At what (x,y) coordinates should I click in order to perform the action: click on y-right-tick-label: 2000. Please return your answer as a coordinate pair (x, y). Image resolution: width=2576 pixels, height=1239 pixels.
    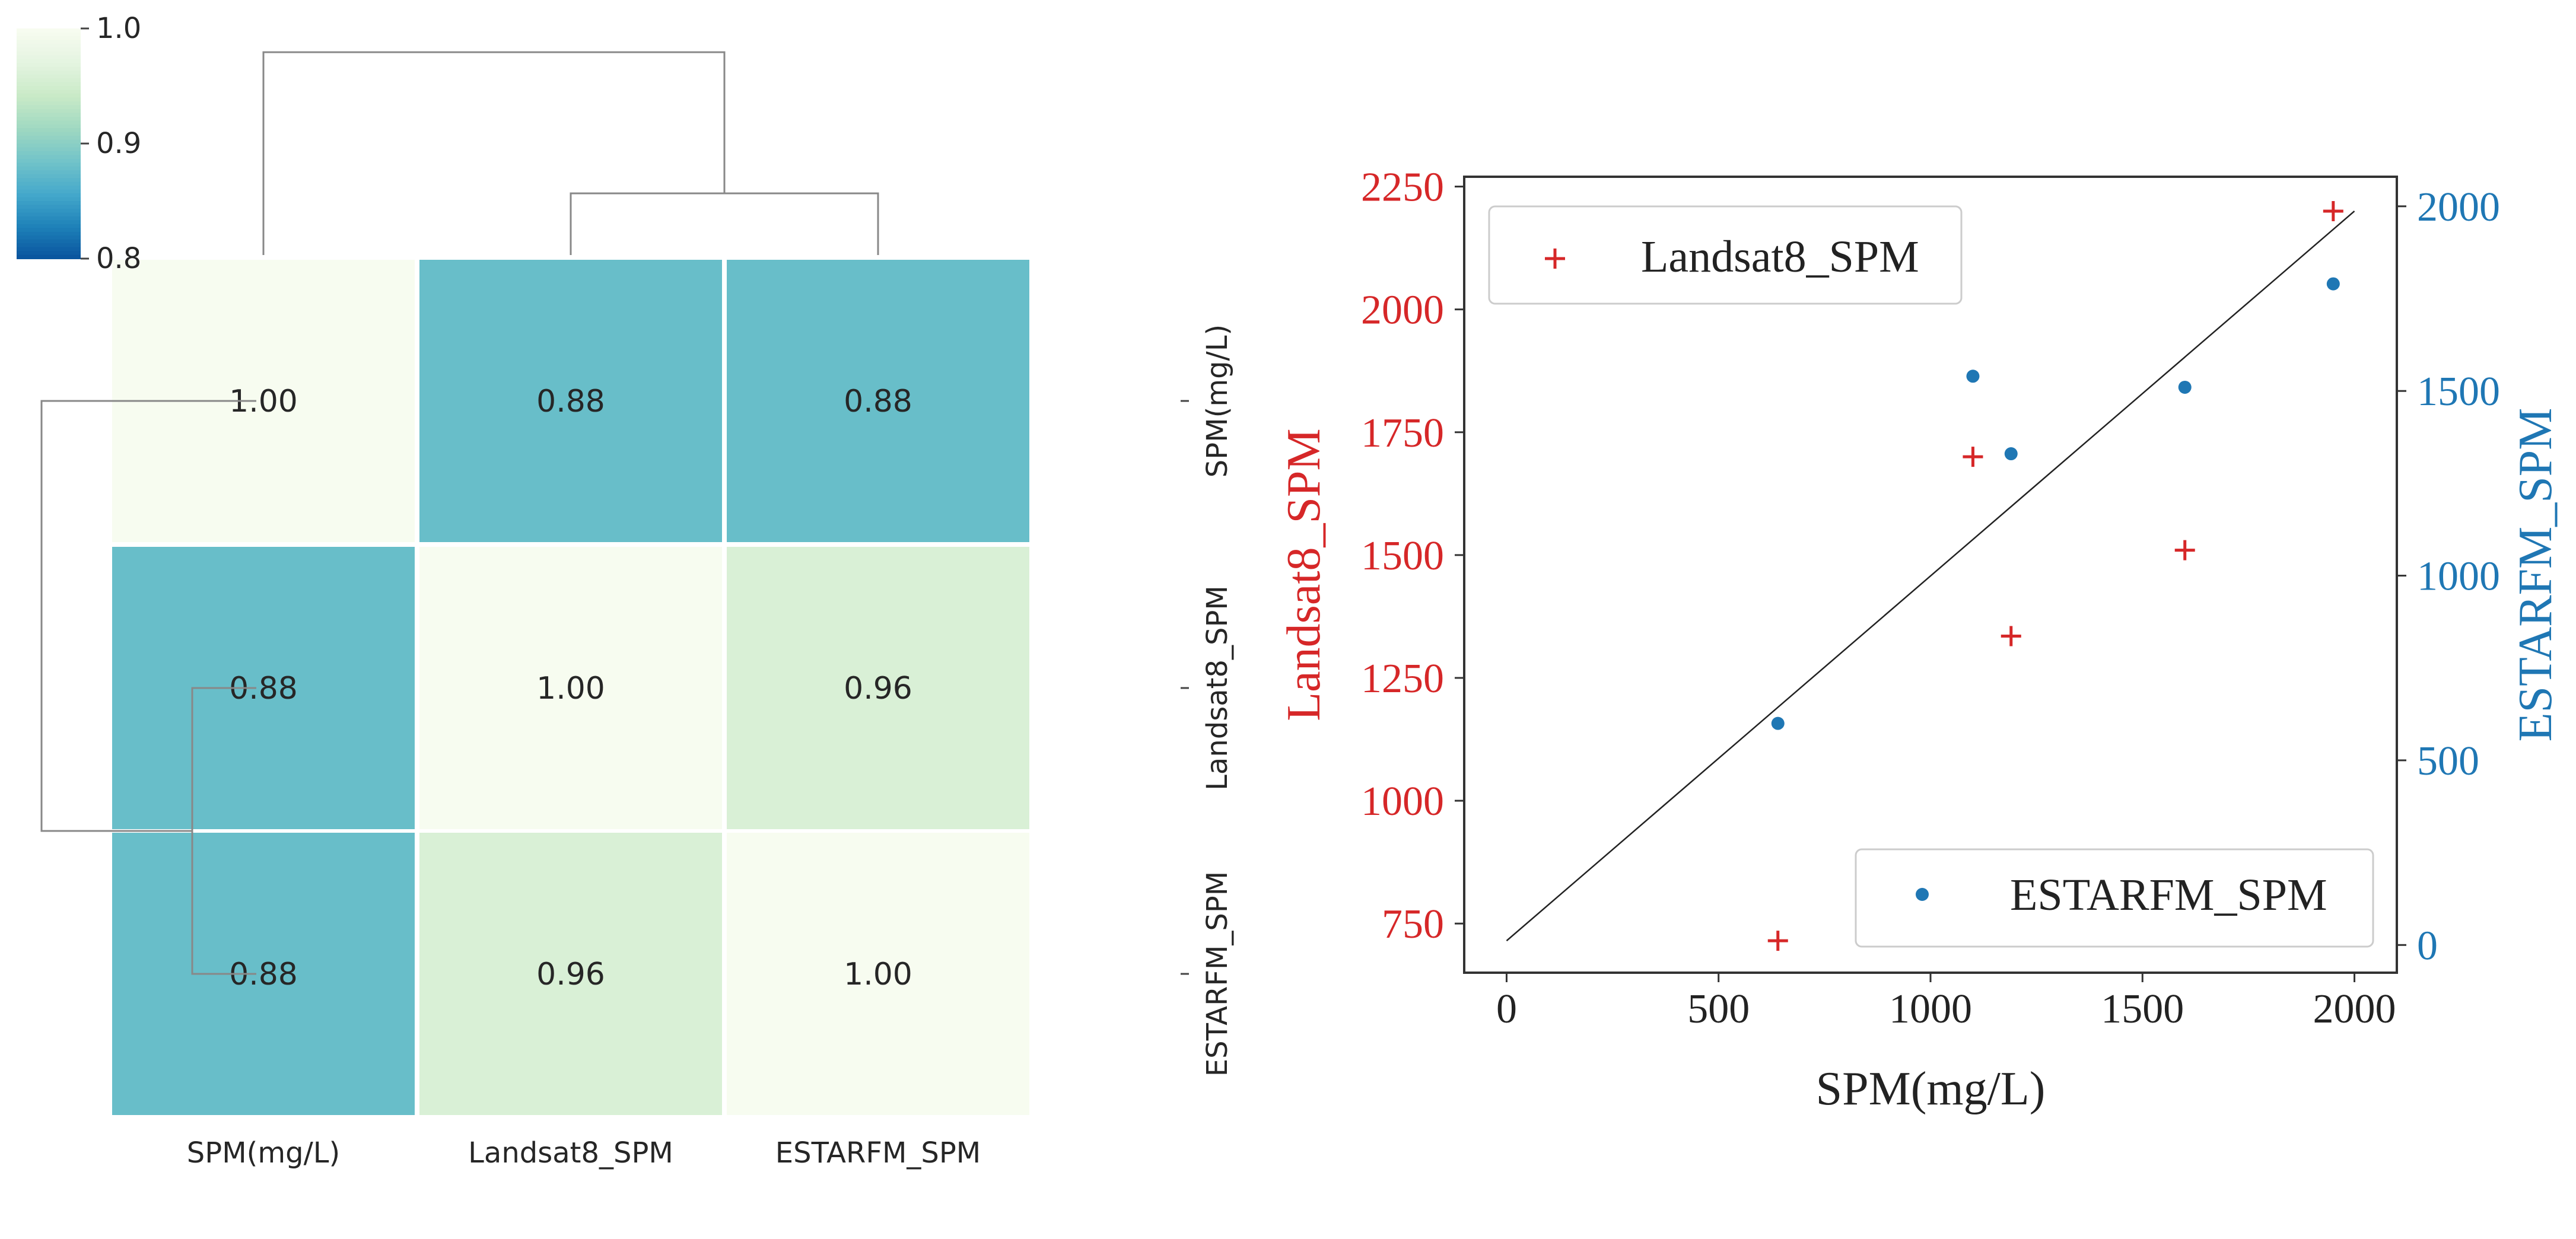
    Looking at the image, I should click on (2458, 207).